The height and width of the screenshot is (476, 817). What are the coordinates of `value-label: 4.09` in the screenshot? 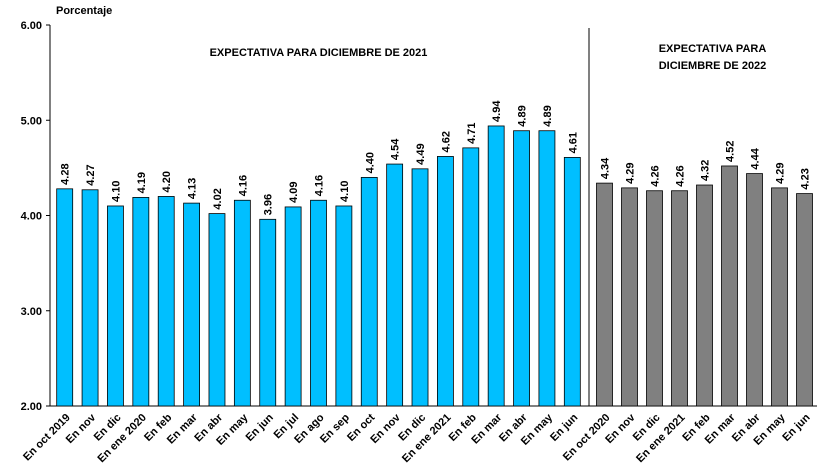 It's located at (294, 192).